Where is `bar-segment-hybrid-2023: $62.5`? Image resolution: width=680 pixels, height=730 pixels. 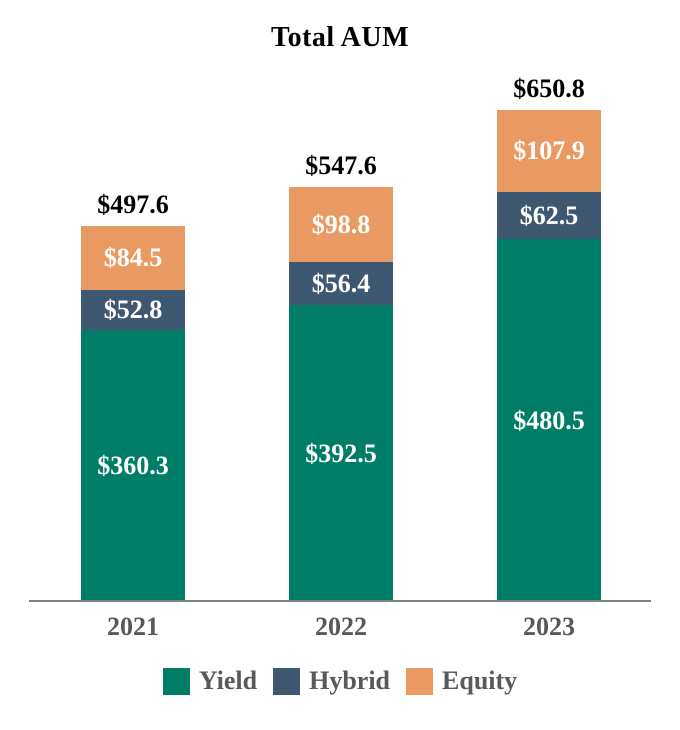 bar-segment-hybrid-2023: $62.5 is located at coordinates (549, 215).